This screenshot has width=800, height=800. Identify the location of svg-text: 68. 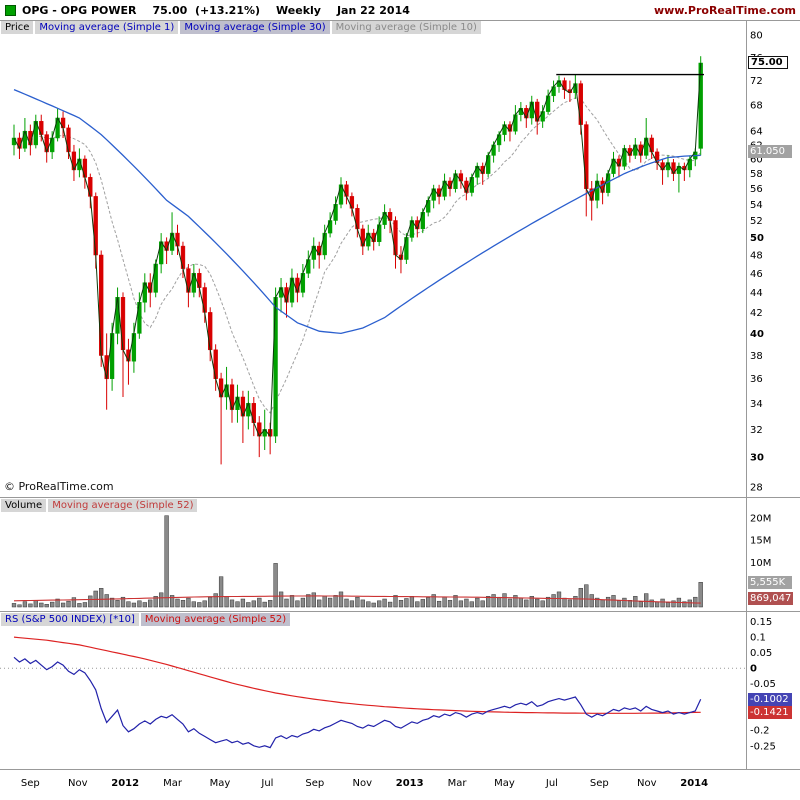
(756, 106).